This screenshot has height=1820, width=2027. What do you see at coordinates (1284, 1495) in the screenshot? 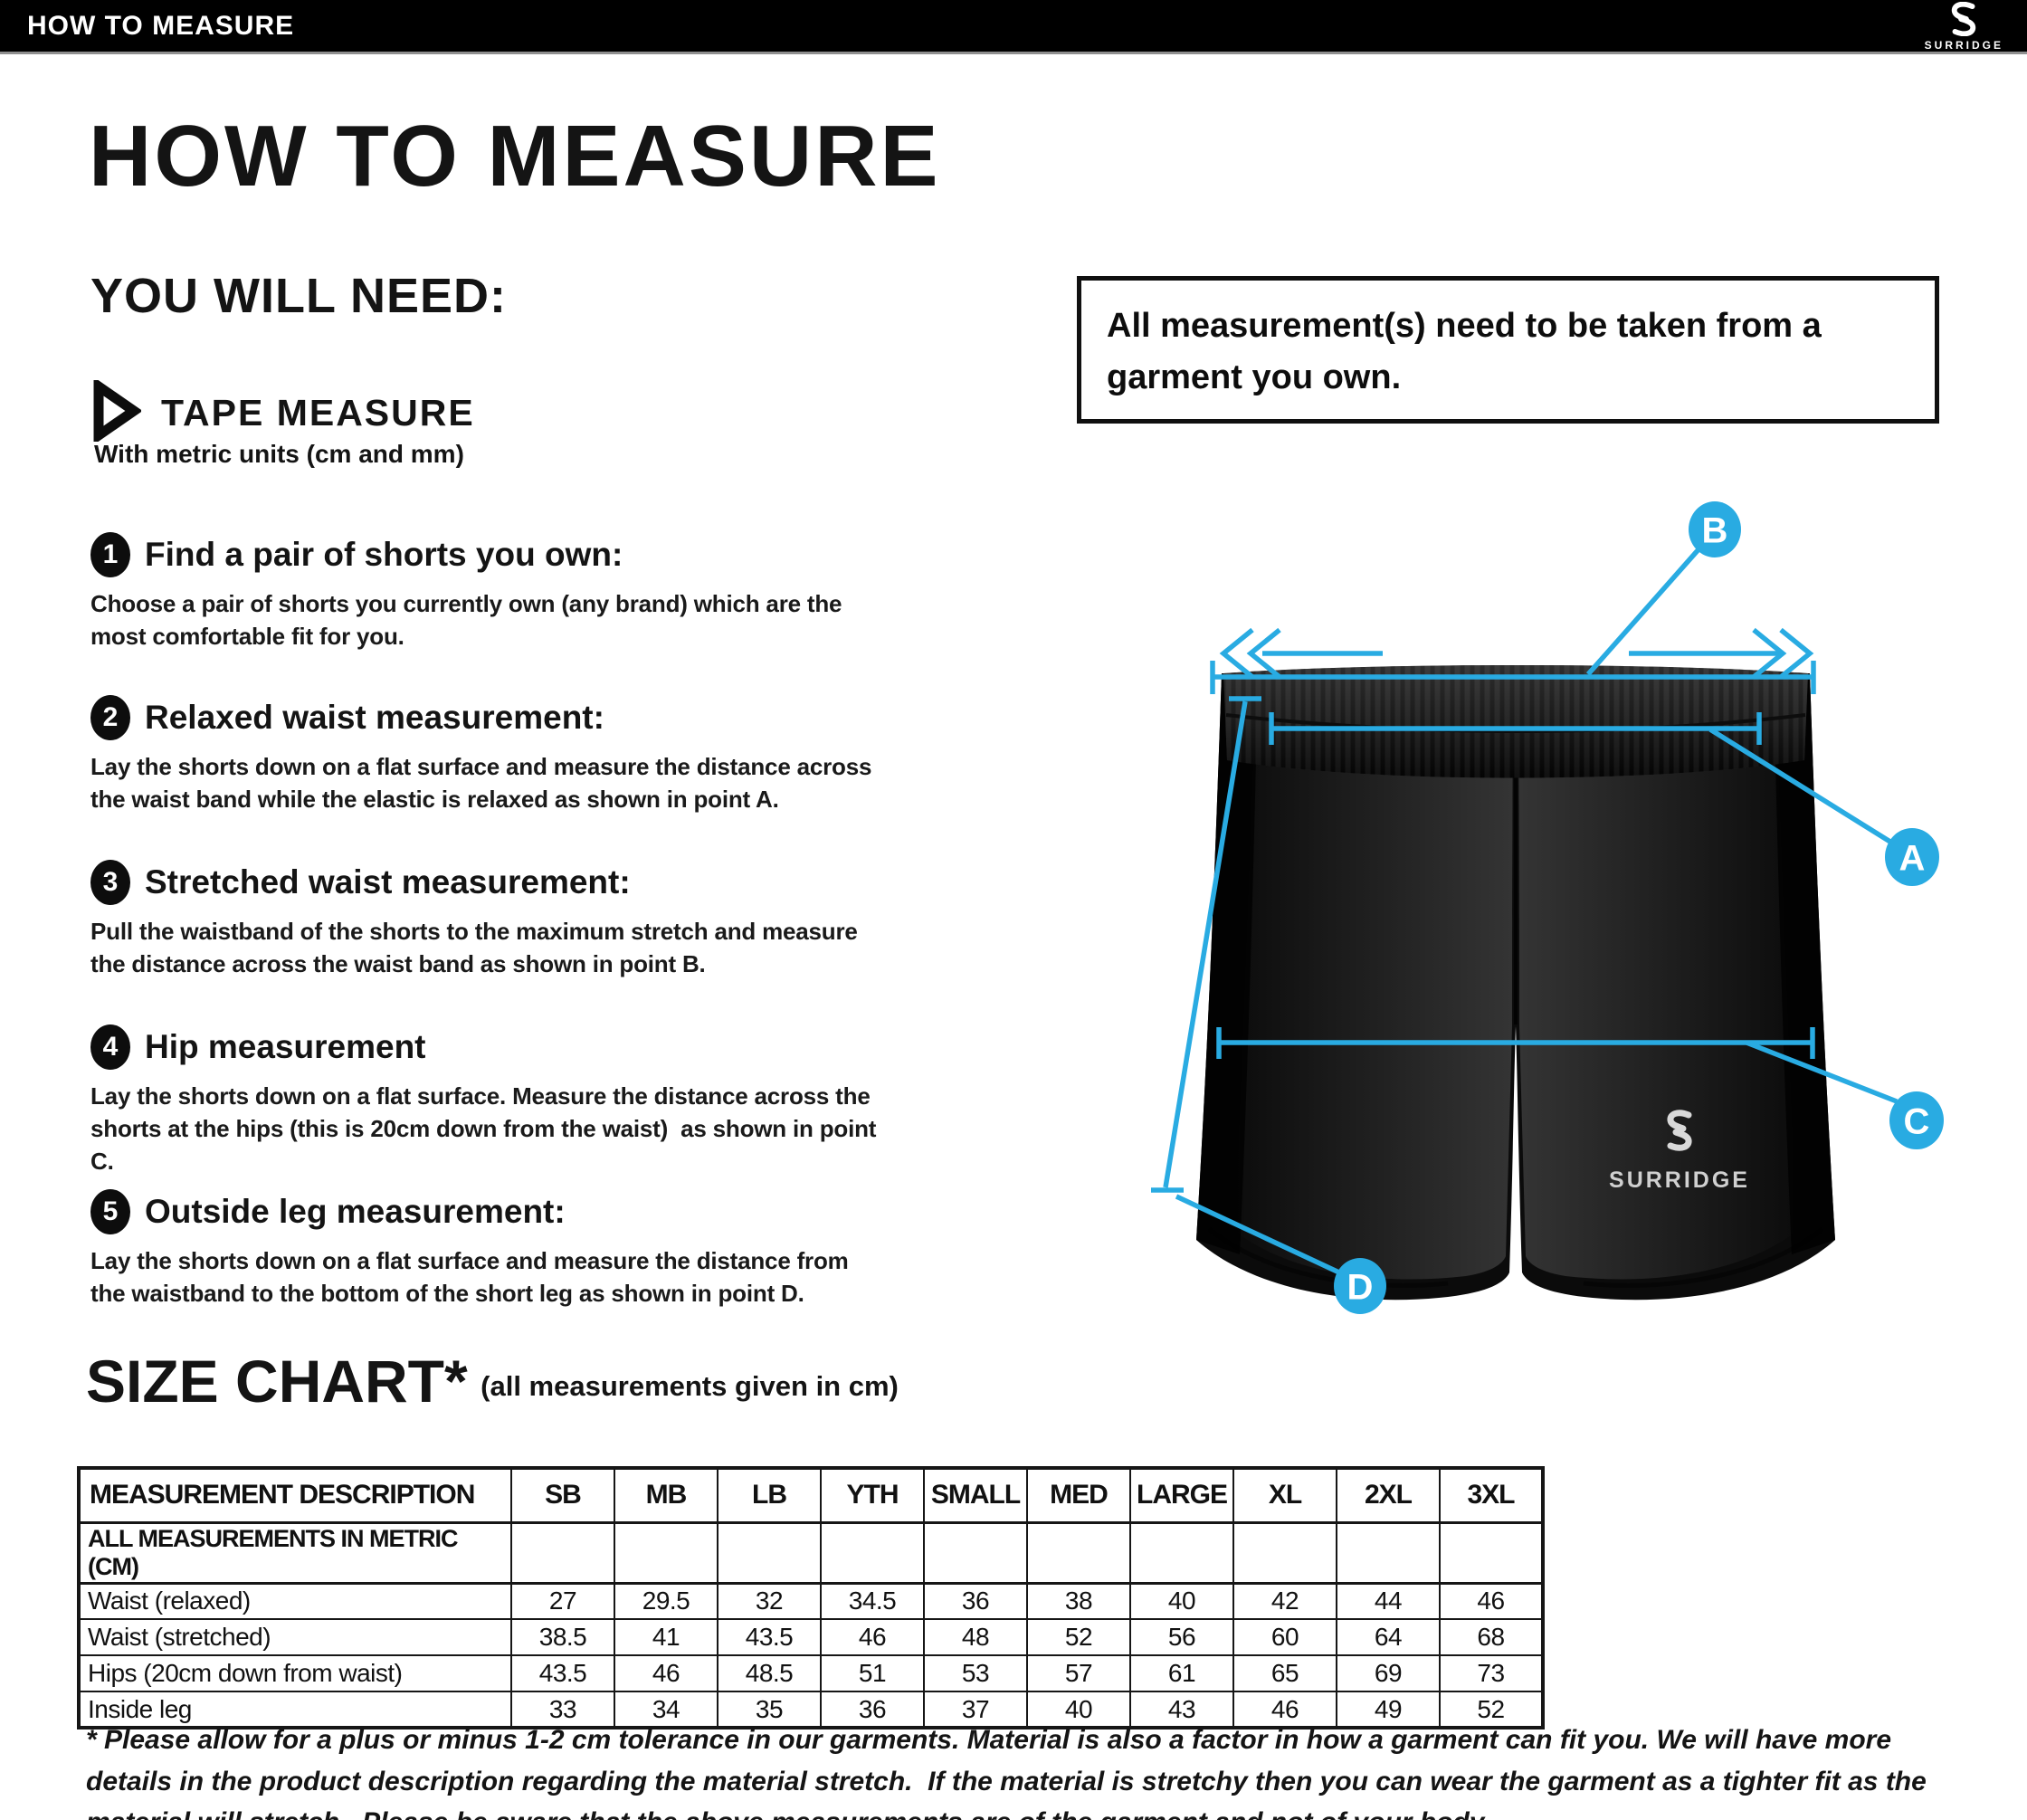
I see `column-header-size: XL` at bounding box center [1284, 1495].